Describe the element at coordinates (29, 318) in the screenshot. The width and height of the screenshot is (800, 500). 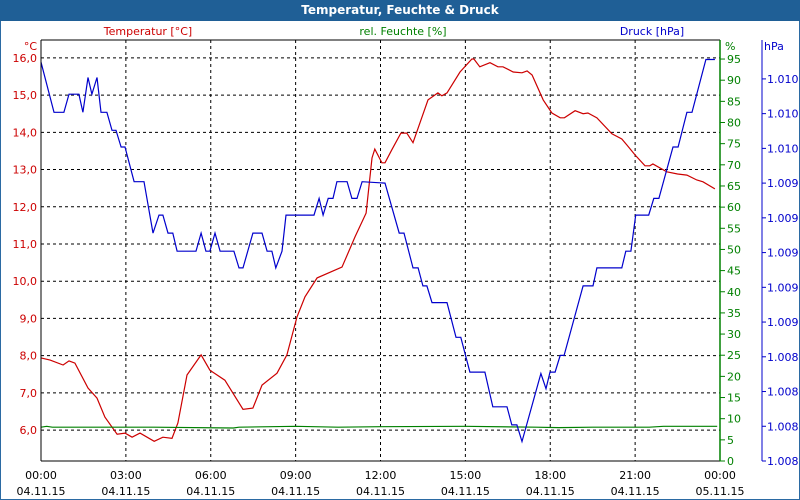
I see `temperature-tick-label: 9,0` at that location.